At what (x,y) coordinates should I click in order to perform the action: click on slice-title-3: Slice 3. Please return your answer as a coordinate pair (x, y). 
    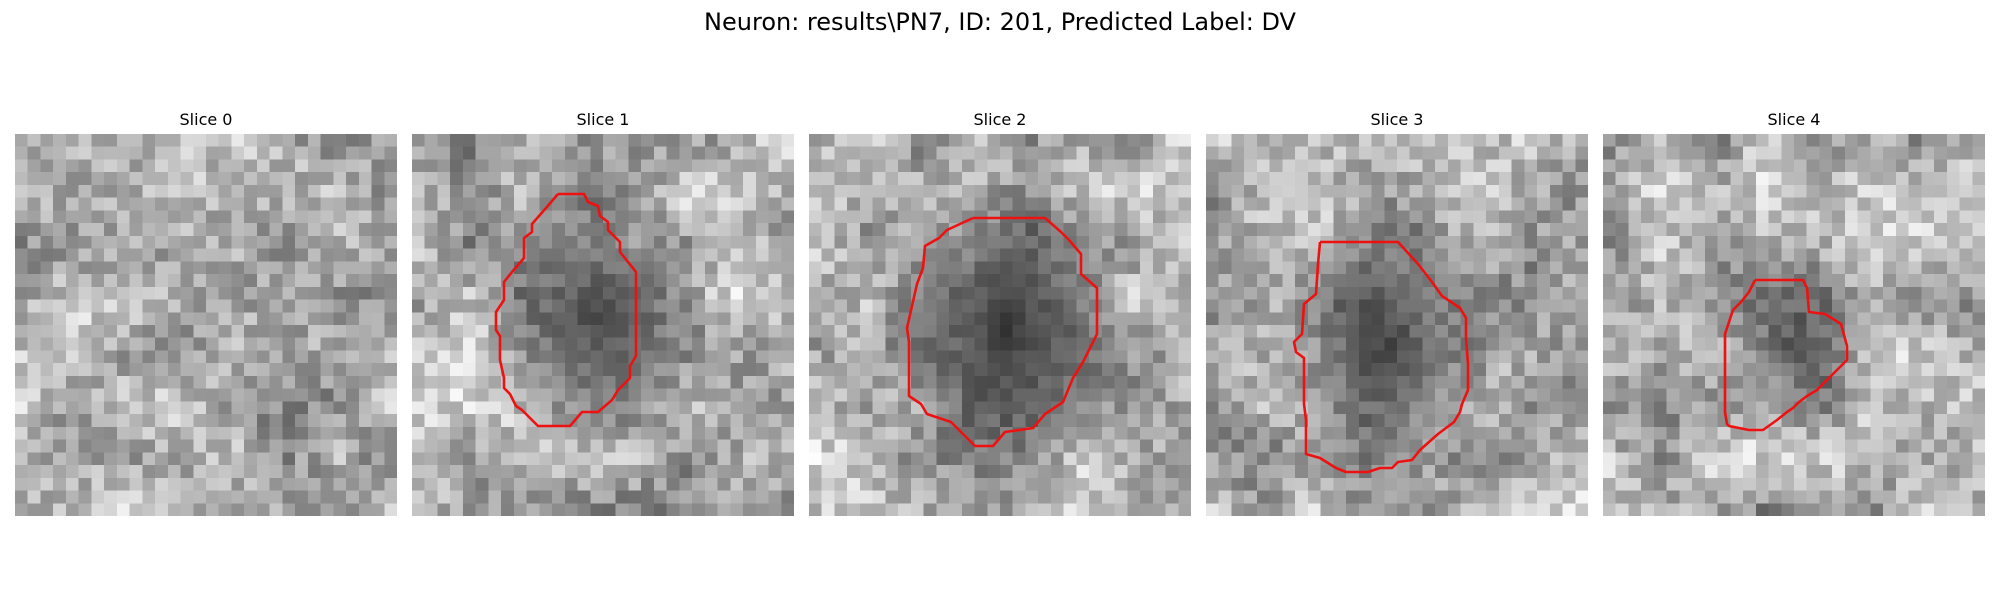
    Looking at the image, I should click on (1397, 119).